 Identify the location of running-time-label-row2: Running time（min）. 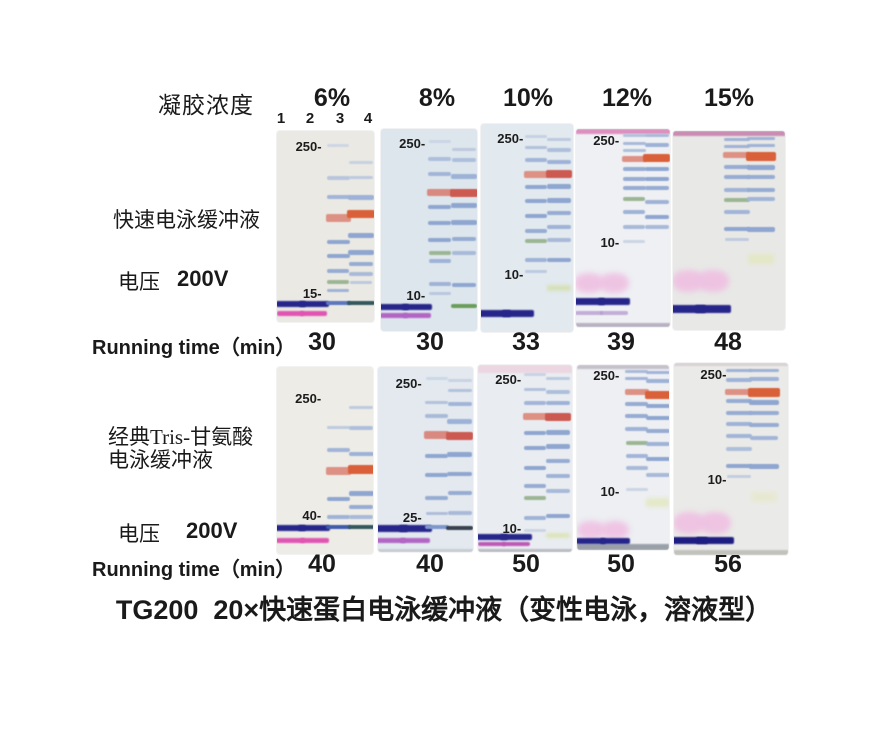
(194, 570).